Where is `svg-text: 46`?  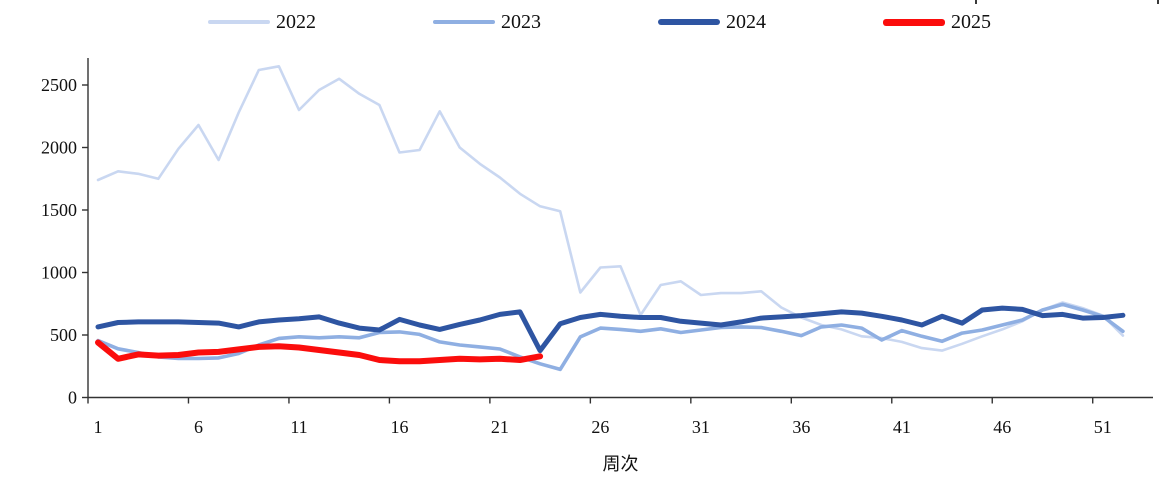 svg-text: 46 is located at coordinates (1002, 427).